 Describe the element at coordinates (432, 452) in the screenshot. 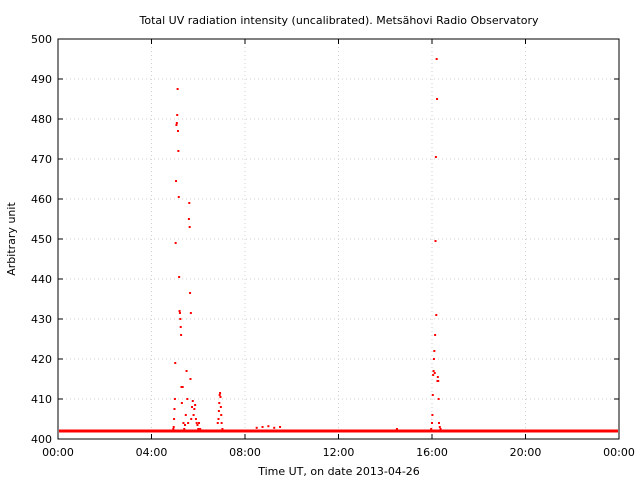

I see `x-tick-label: 16:00` at that location.